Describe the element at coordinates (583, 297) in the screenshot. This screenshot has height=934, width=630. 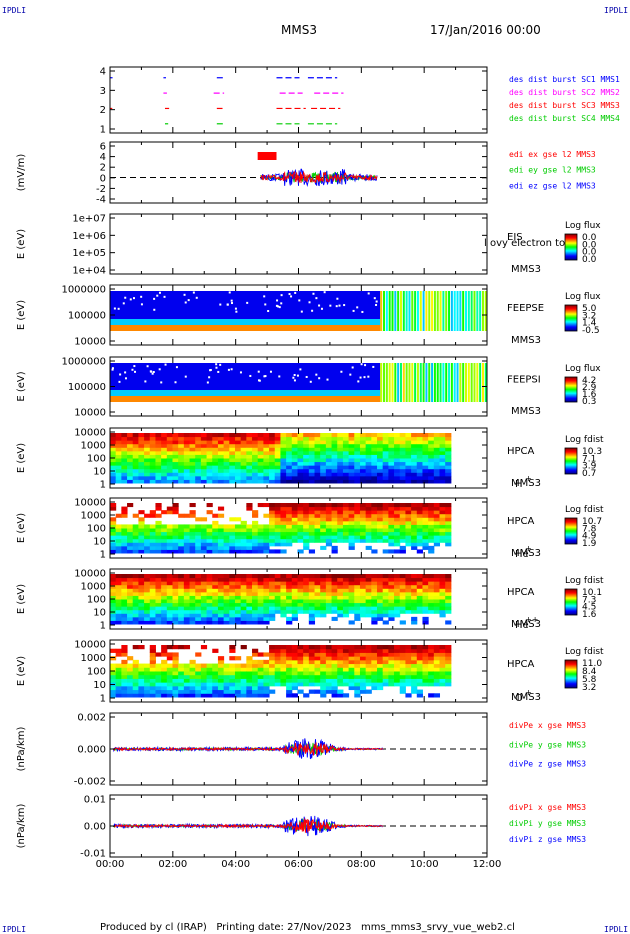
I see `colorbar-title: Log flux` at that location.